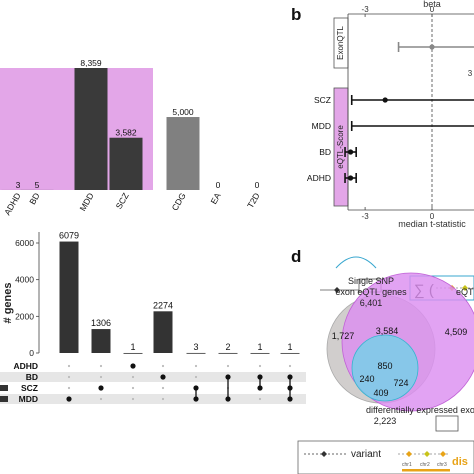 The height and width of the screenshot is (474, 474). What do you see at coordinates (371, 281) in the screenshot?
I see `venn-left-label-line1: Single SNP` at bounding box center [371, 281].